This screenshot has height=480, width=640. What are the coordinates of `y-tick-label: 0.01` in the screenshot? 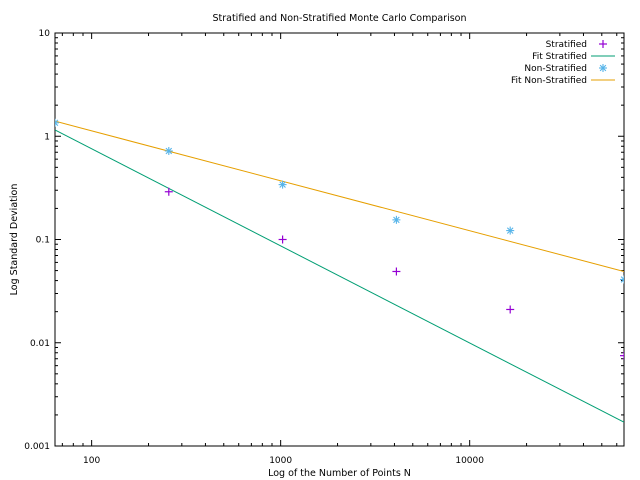 It's located at (40, 344).